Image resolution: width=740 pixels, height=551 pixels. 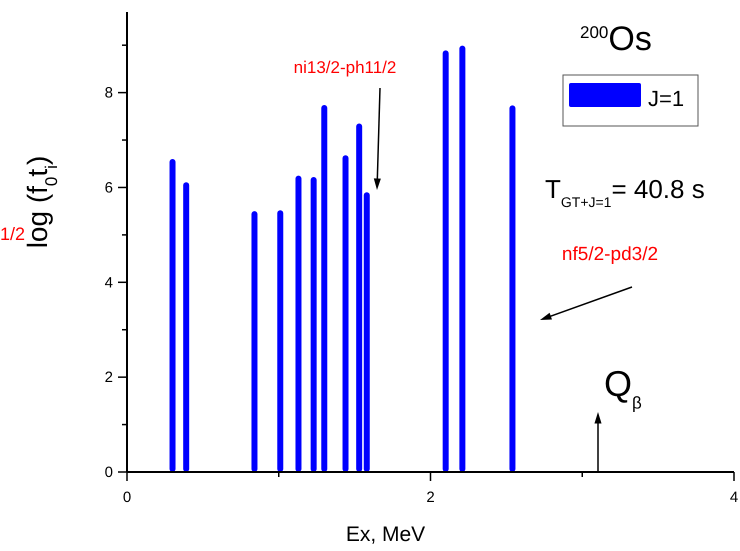 I want to click on x-tick-label: 2, so click(x=430, y=497).